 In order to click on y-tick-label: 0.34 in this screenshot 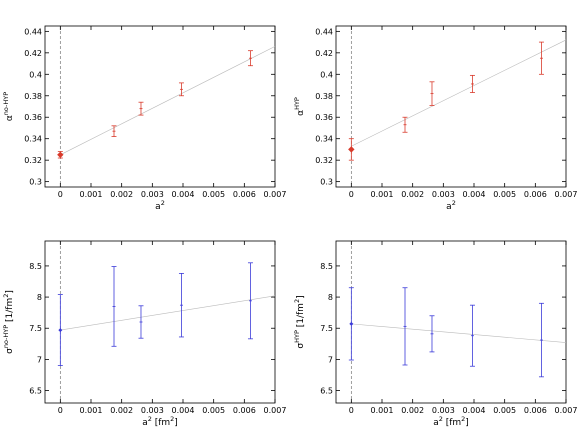, I will do `click(324, 139)`.